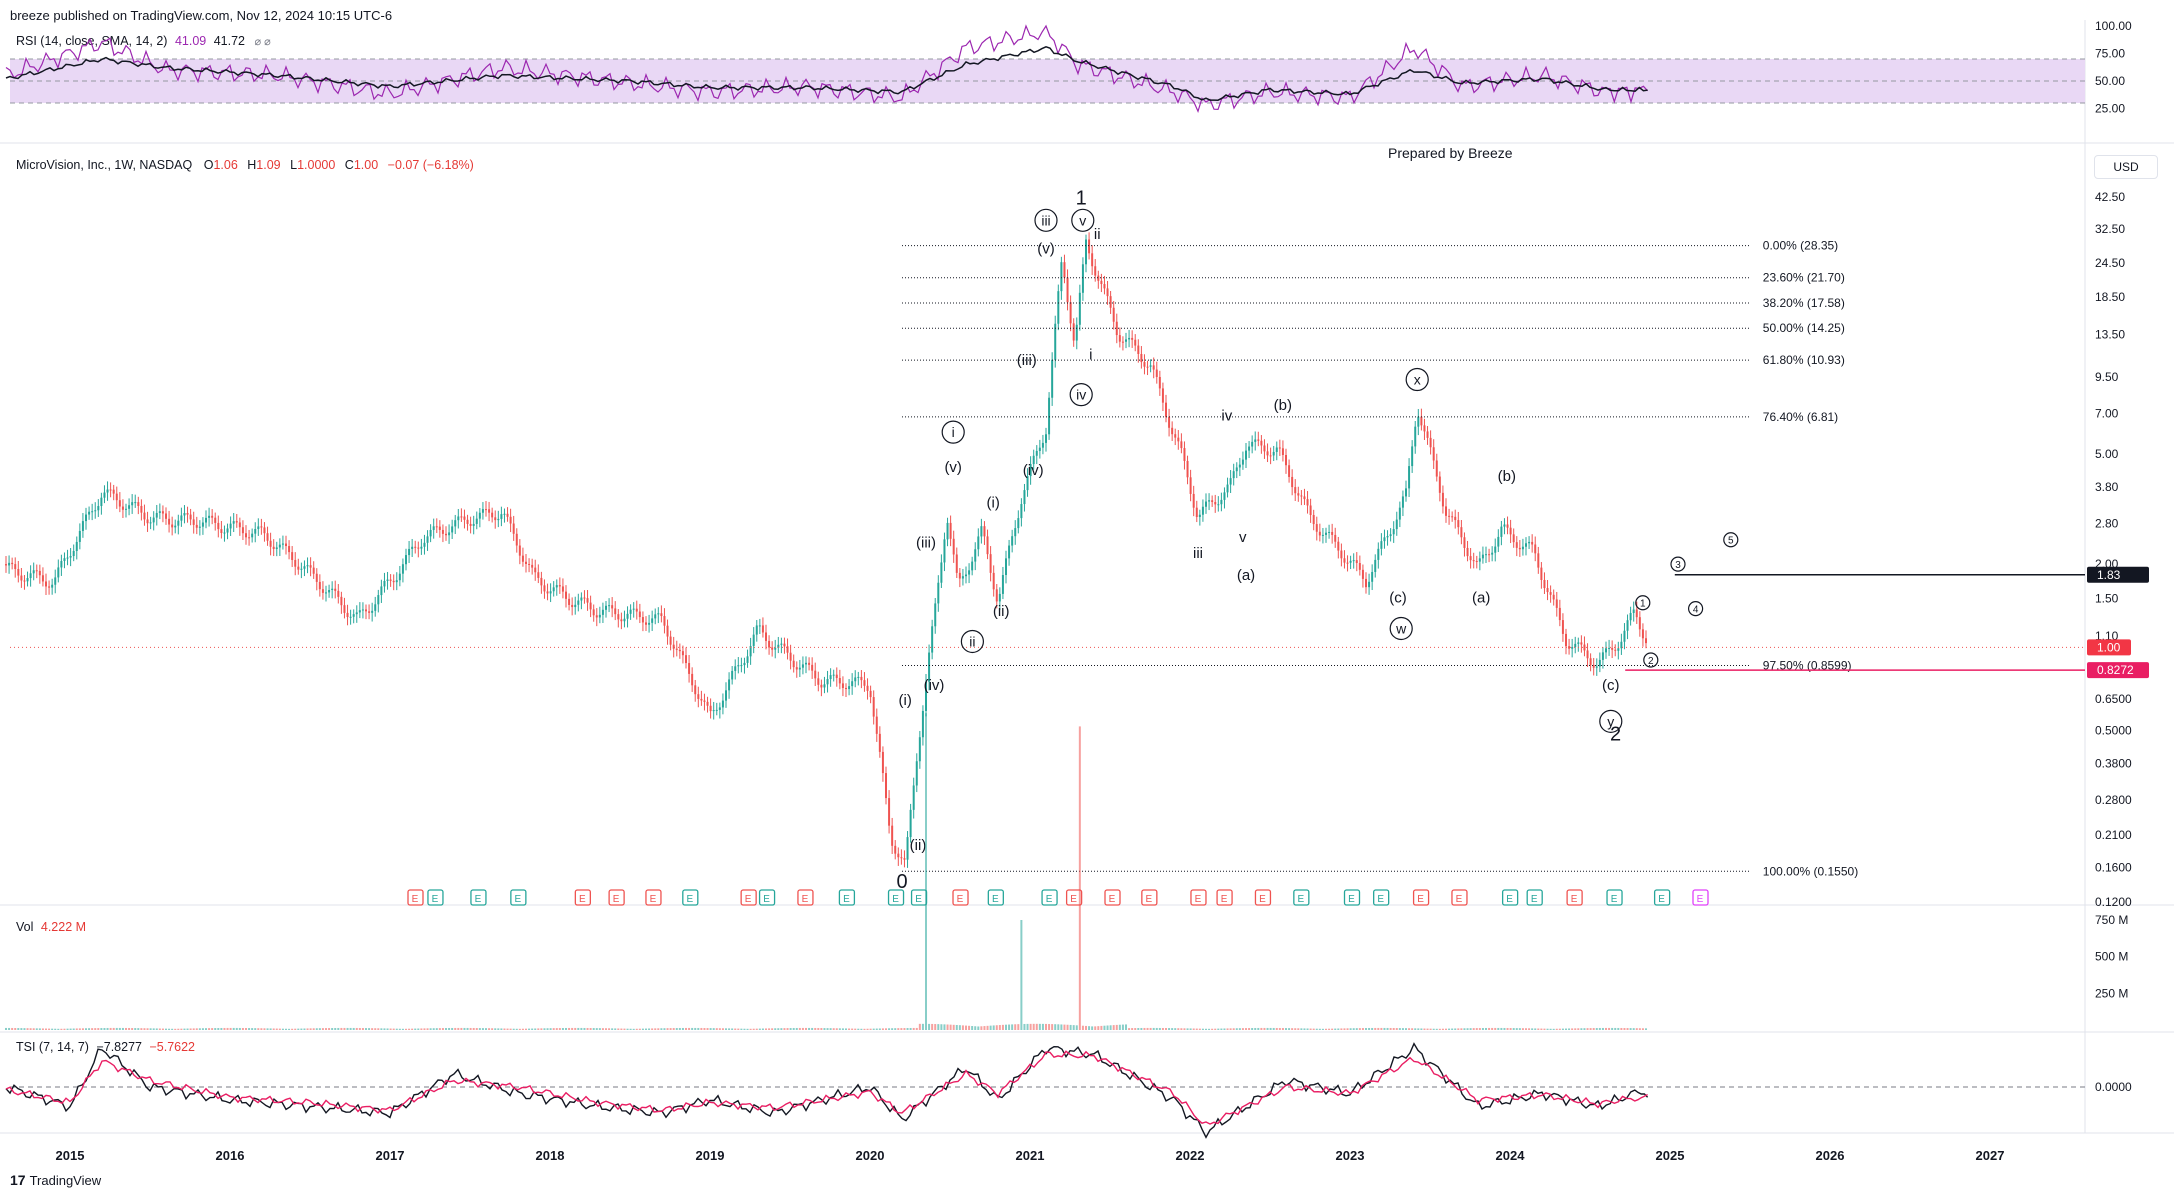  Describe the element at coordinates (208, 165) in the screenshot. I see `open-label: O` at that location.